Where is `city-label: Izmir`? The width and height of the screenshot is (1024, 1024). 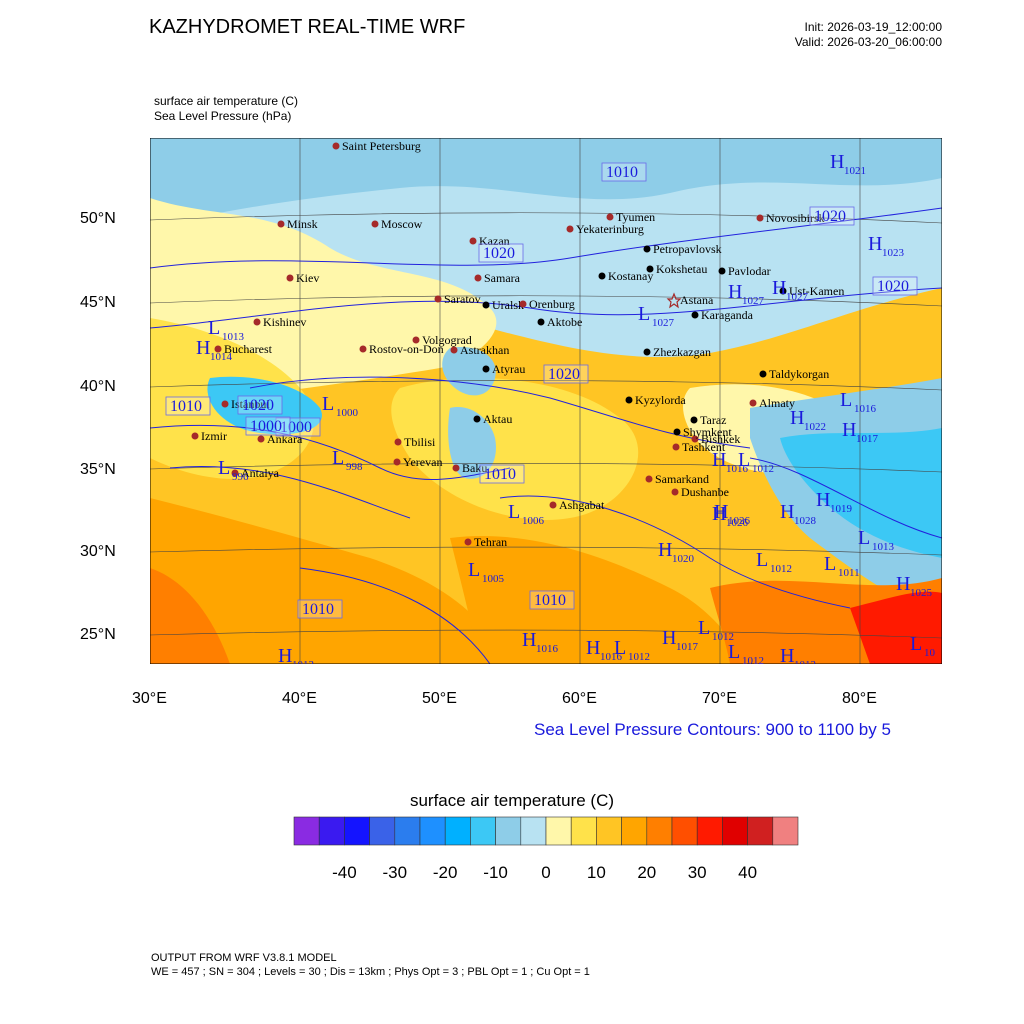
city-label: Izmir is located at coordinates (214, 436).